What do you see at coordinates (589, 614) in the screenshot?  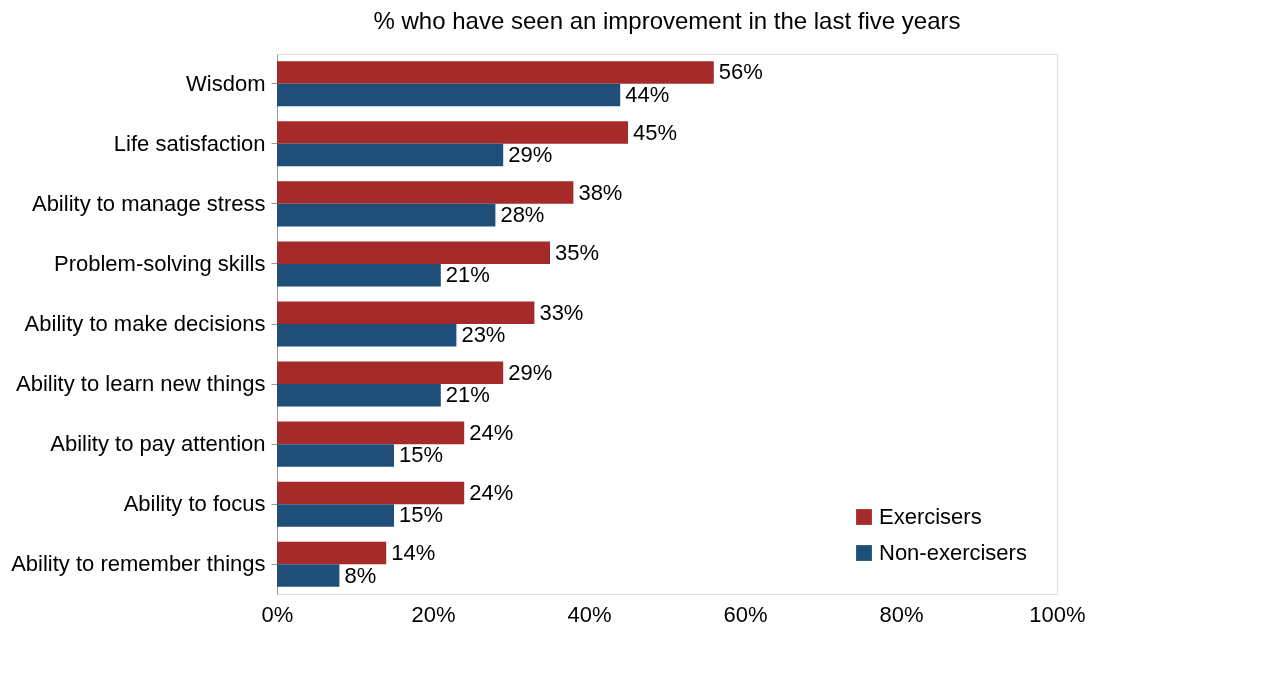 I see `x-tick-label: 40%` at bounding box center [589, 614].